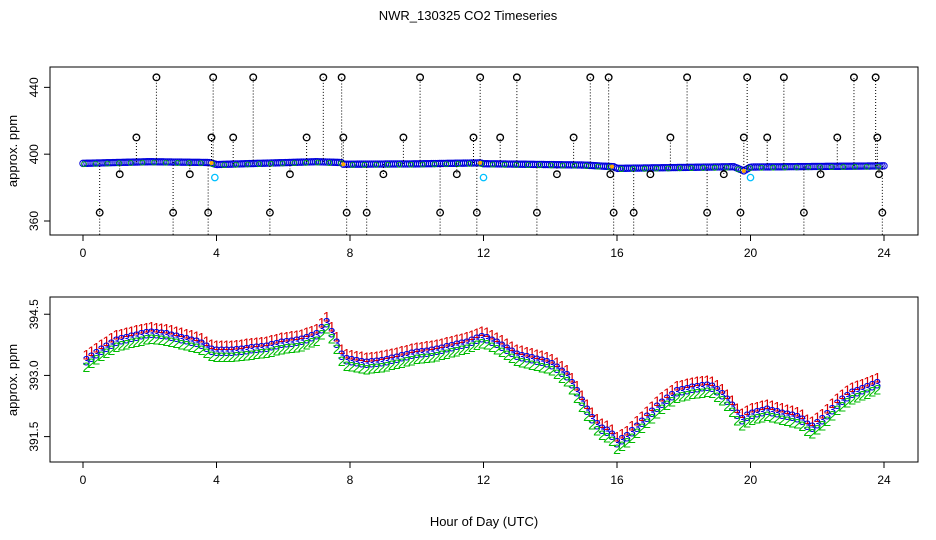  Describe the element at coordinates (751, 253) in the screenshot. I see `top-x-tick-label: 20` at that location.